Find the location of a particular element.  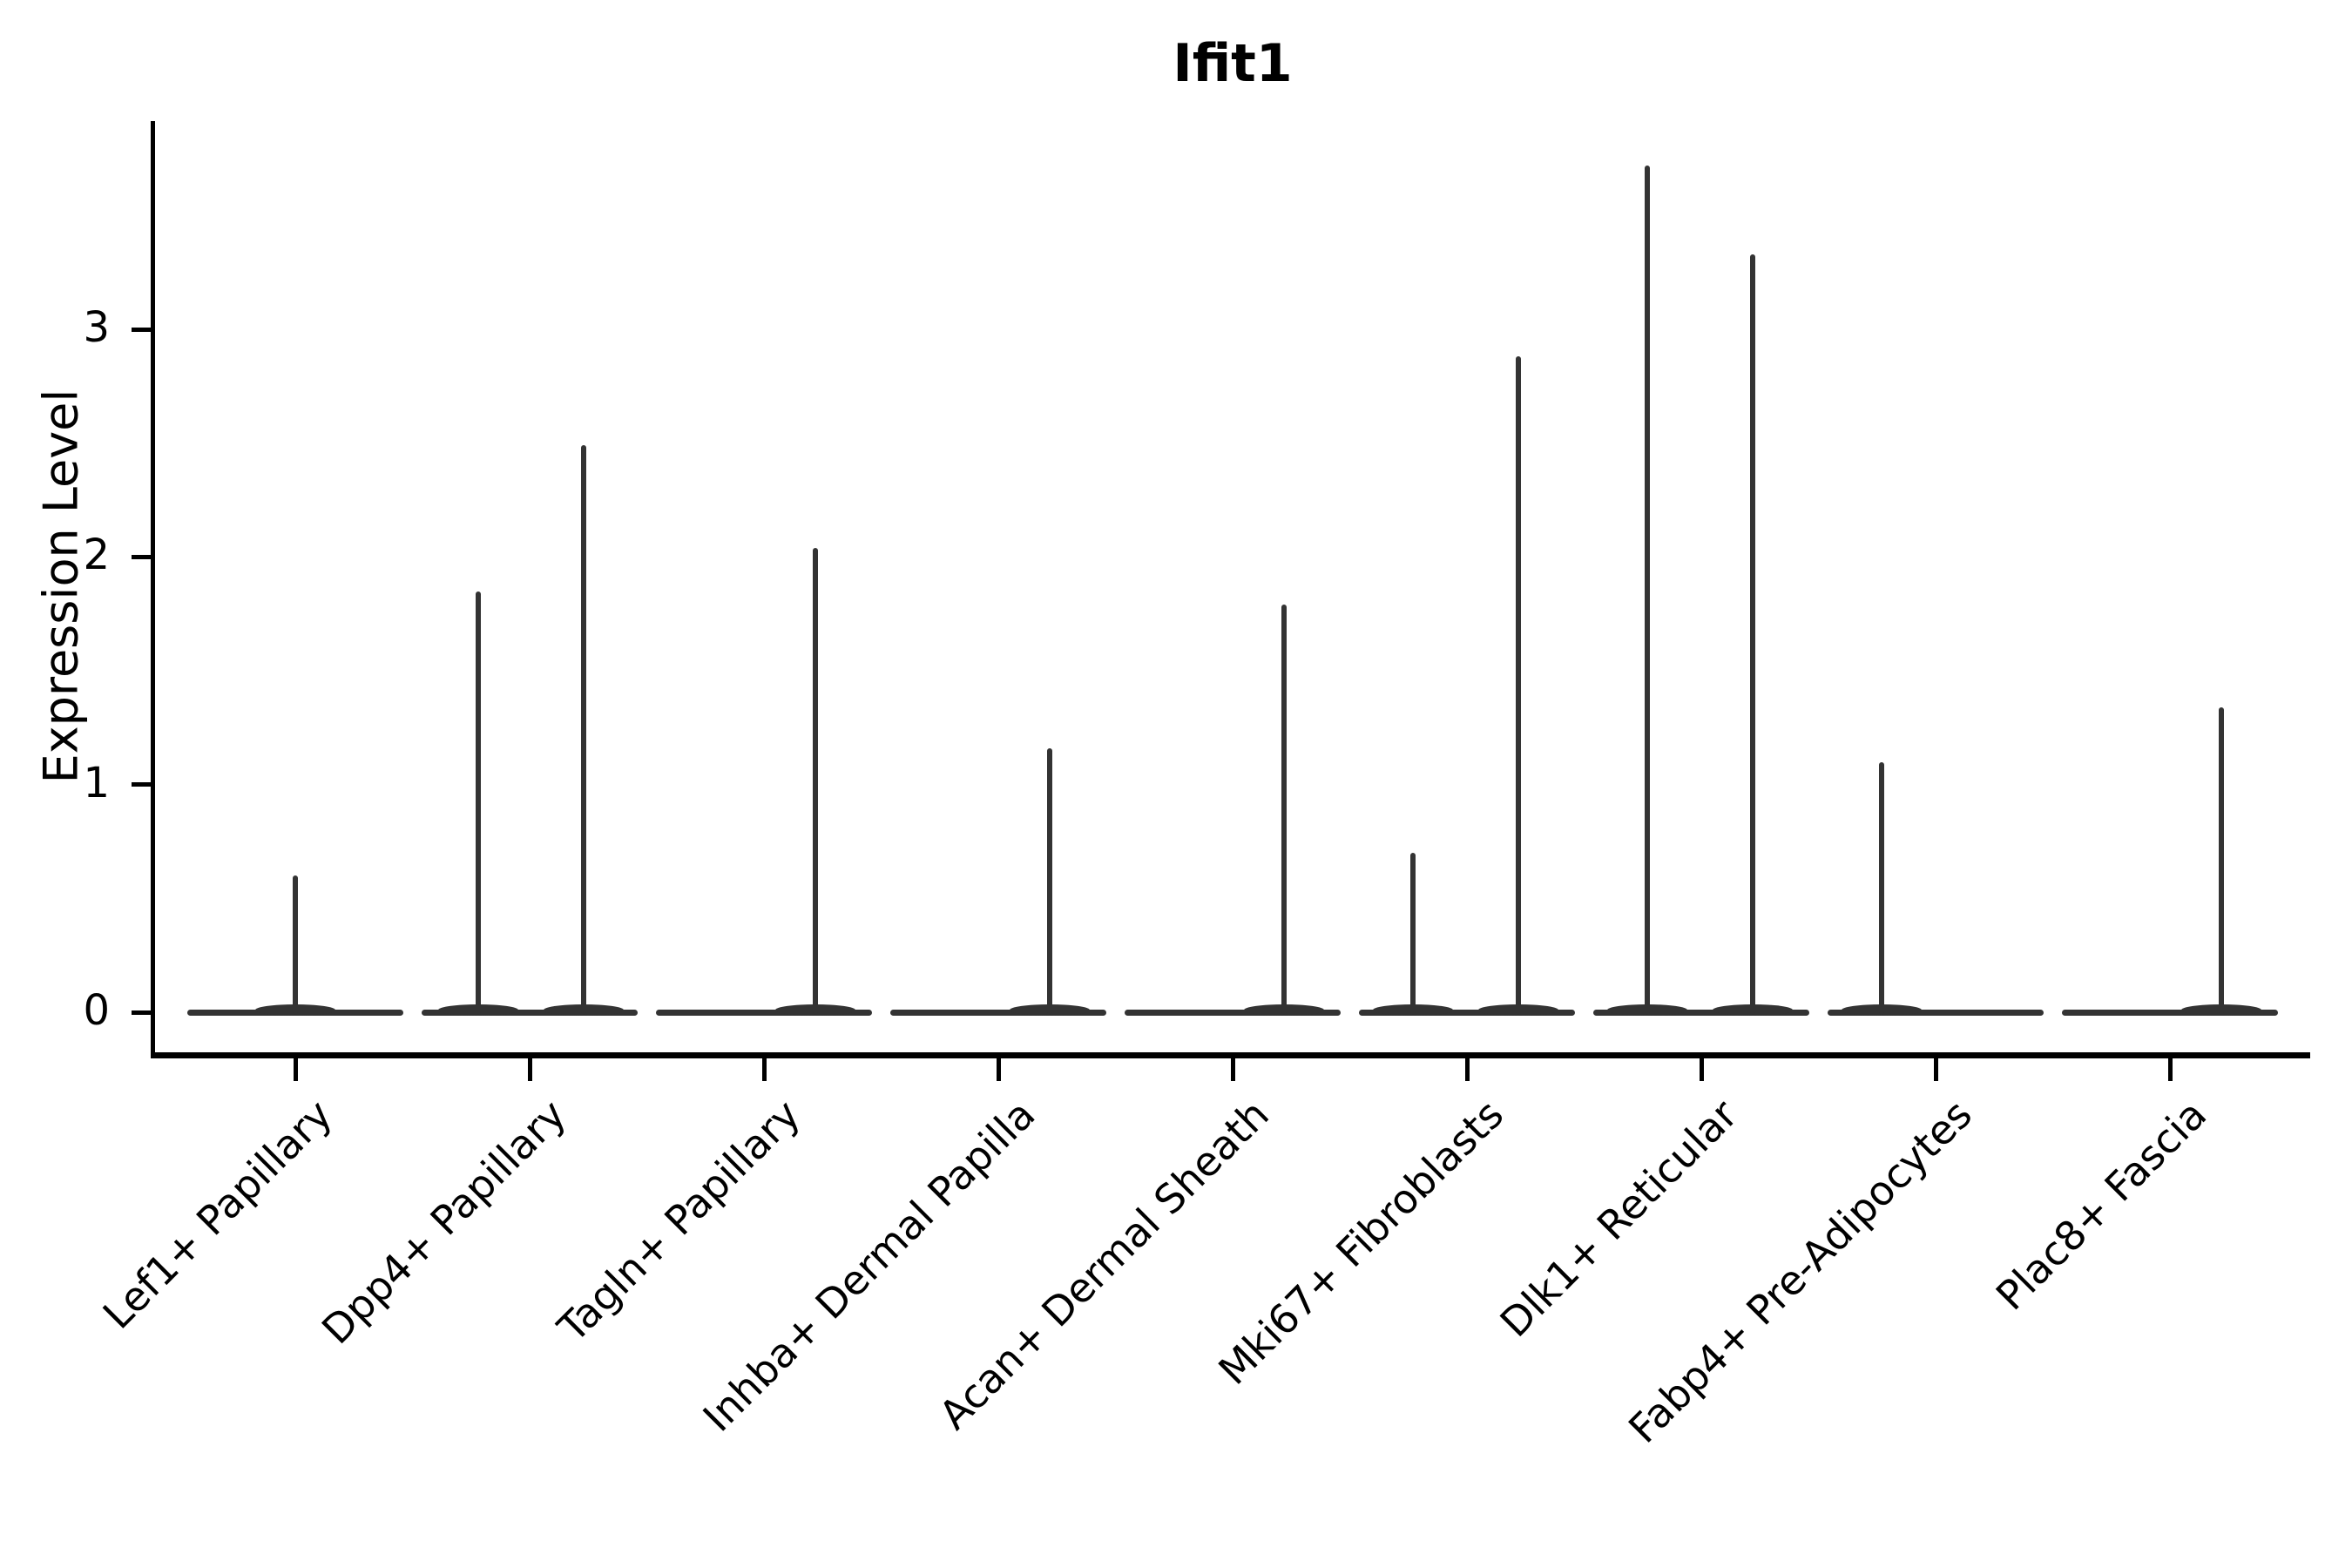

y-tick-label: 2 is located at coordinates (96, 555).